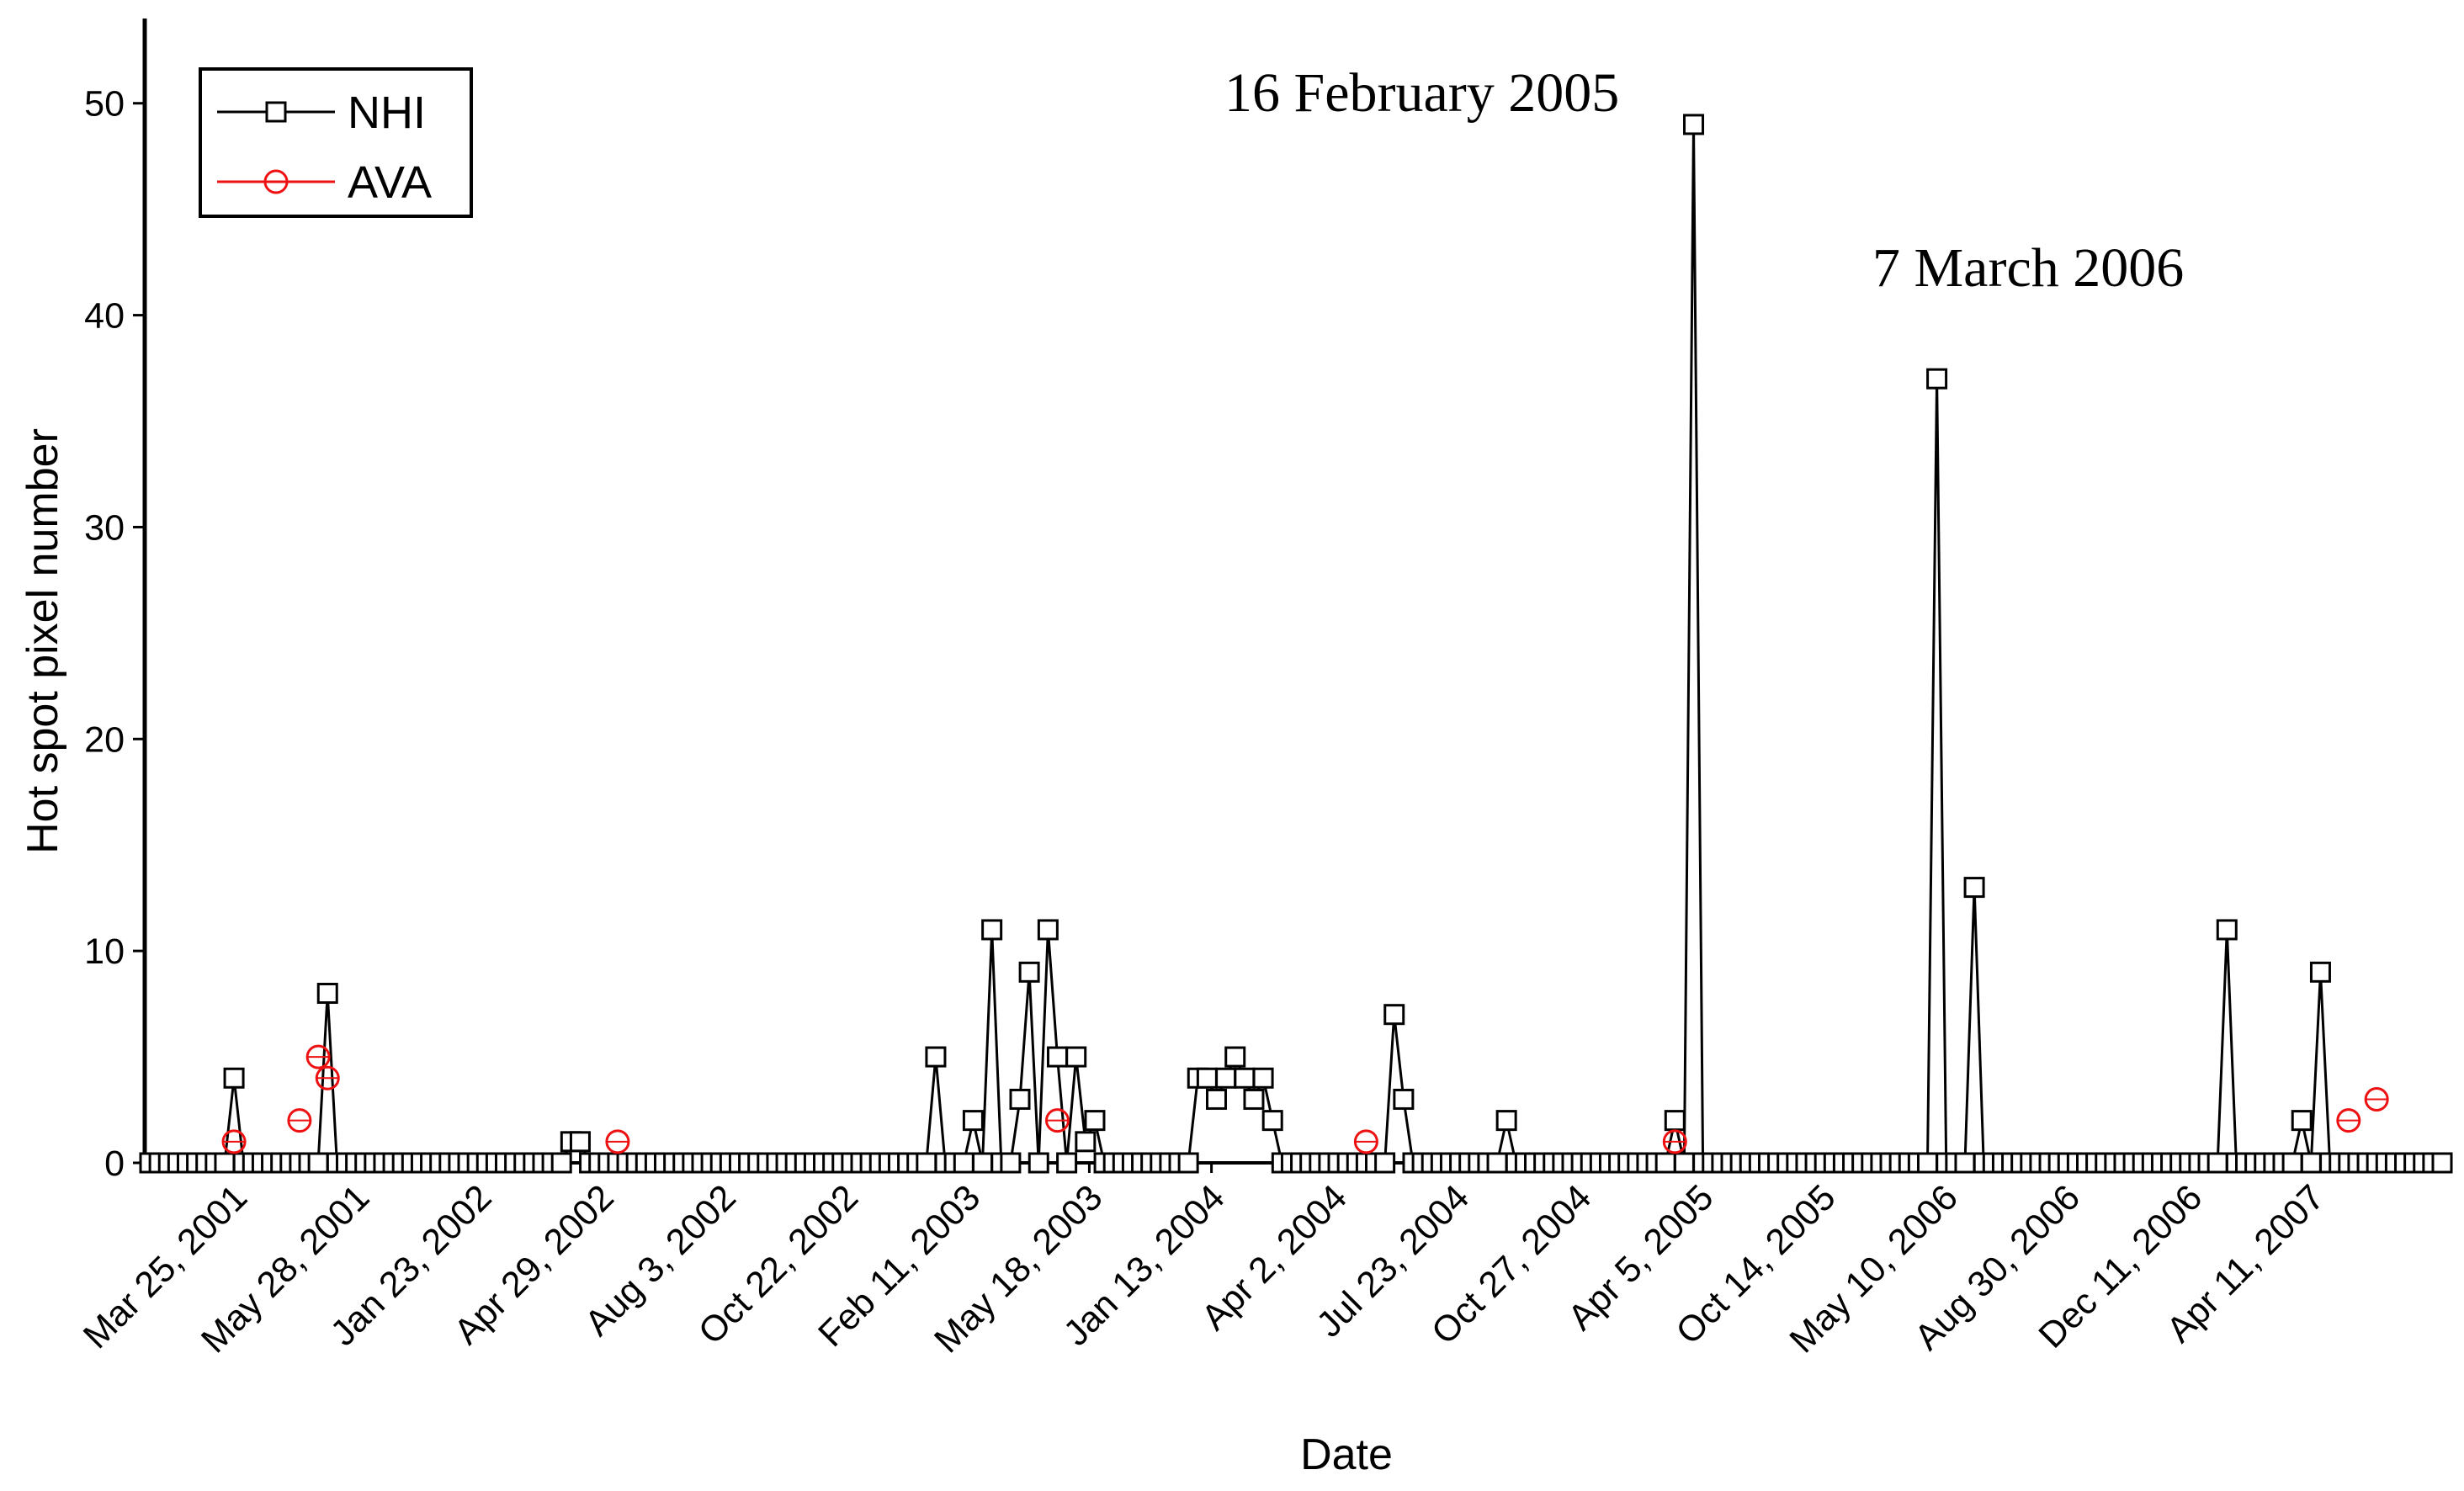 This screenshot has width=2464, height=1491. Describe the element at coordinates (1346, 1454) in the screenshot. I see `x-axis-title: Date` at that location.